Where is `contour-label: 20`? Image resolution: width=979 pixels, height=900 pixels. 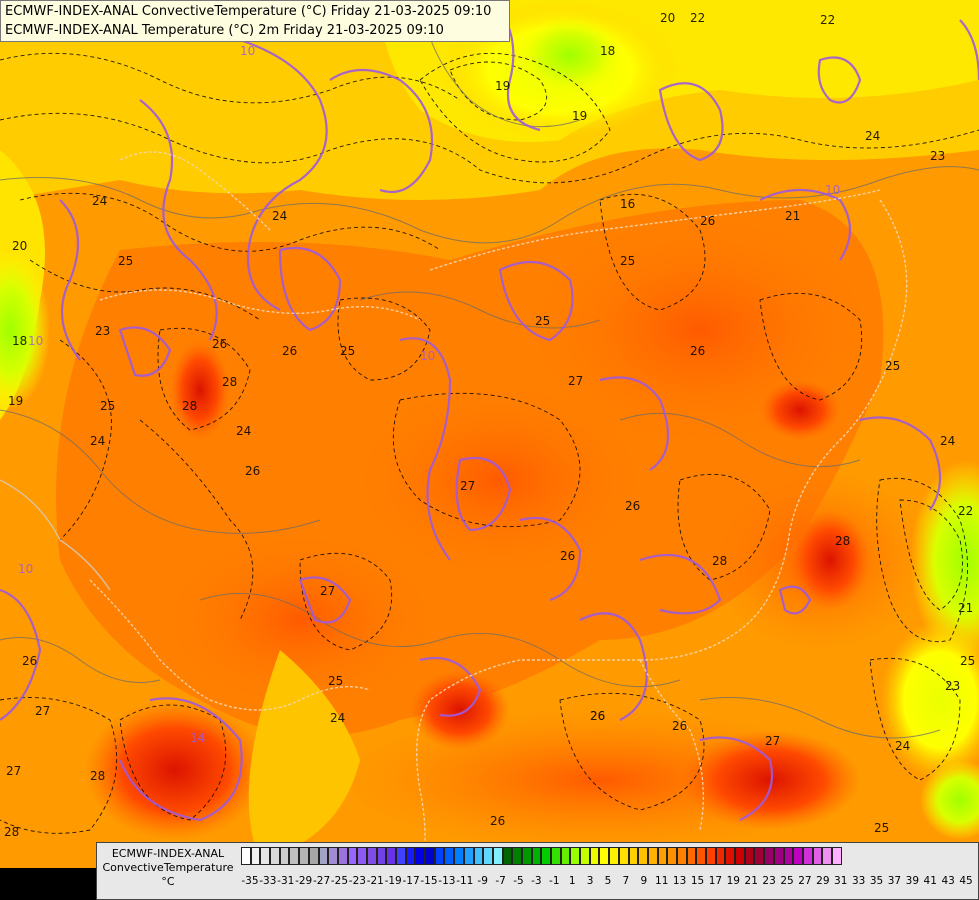 contour-label: 20 is located at coordinates (19, 246).